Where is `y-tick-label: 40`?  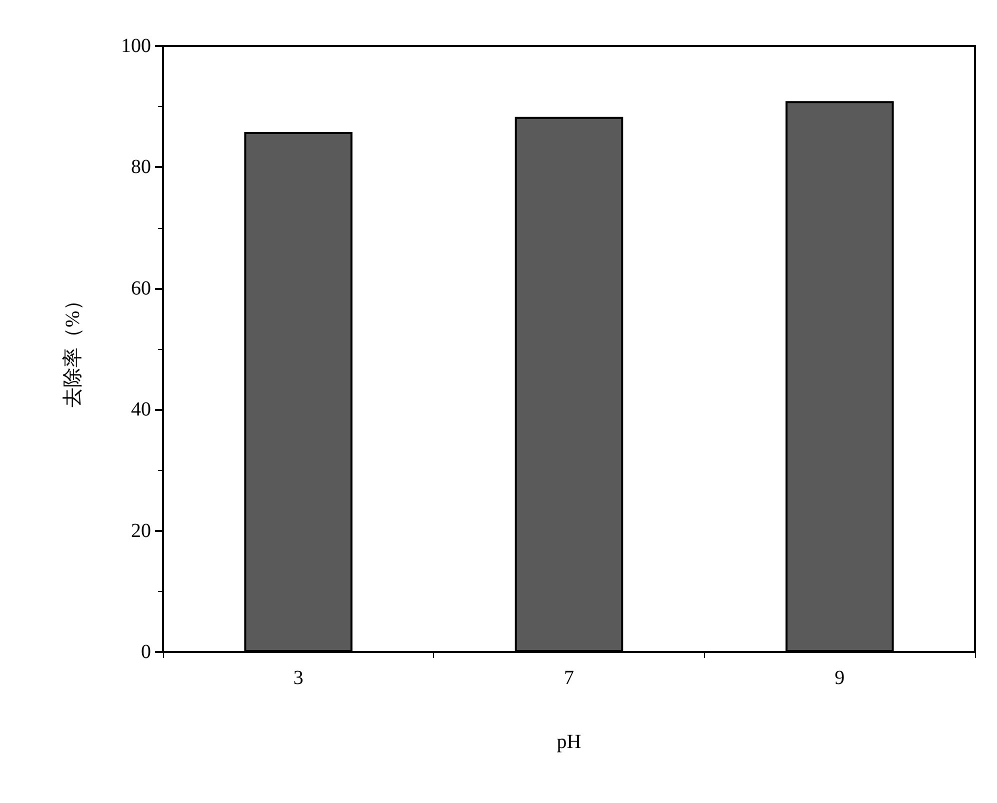 y-tick-label: 40 is located at coordinates (141, 409).